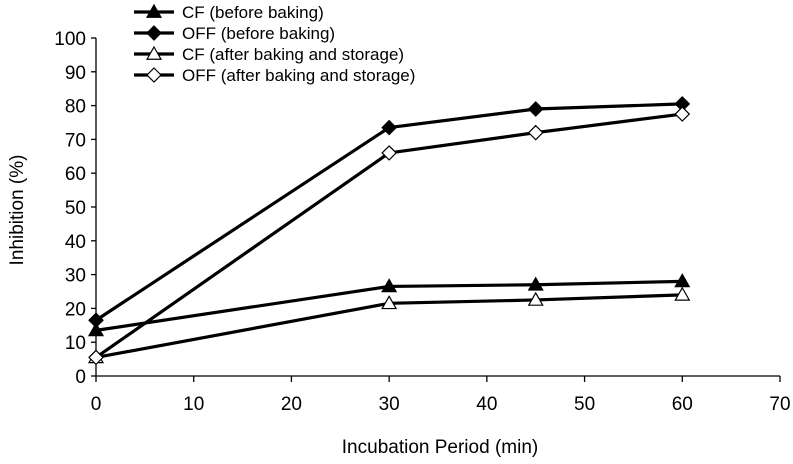 The width and height of the screenshot is (793, 464). I want to click on legend-item: OFF (before baking), so click(234, 33).